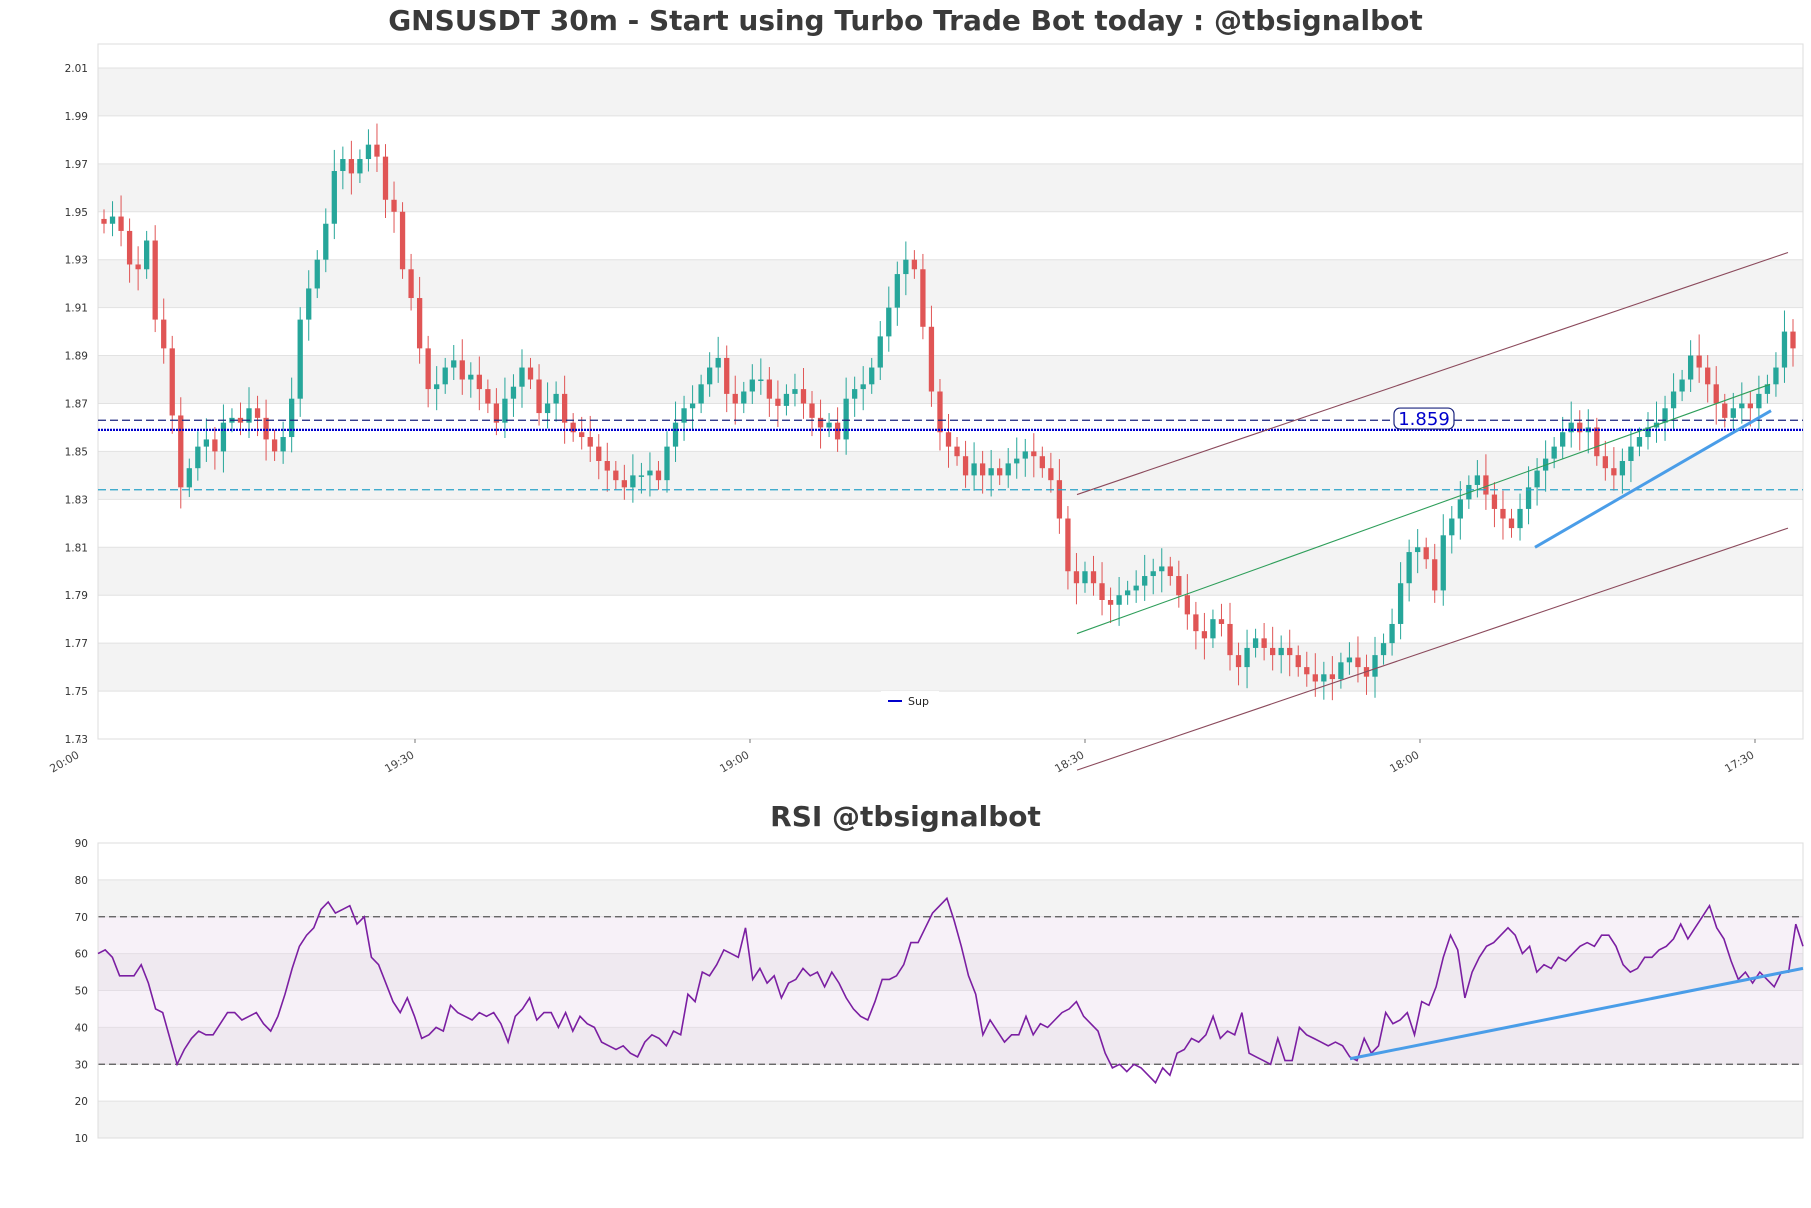 The image size is (1811, 1208). What do you see at coordinates (1070, 761) in the screenshot?
I see `x-tick-label: 18:30` at bounding box center [1070, 761].